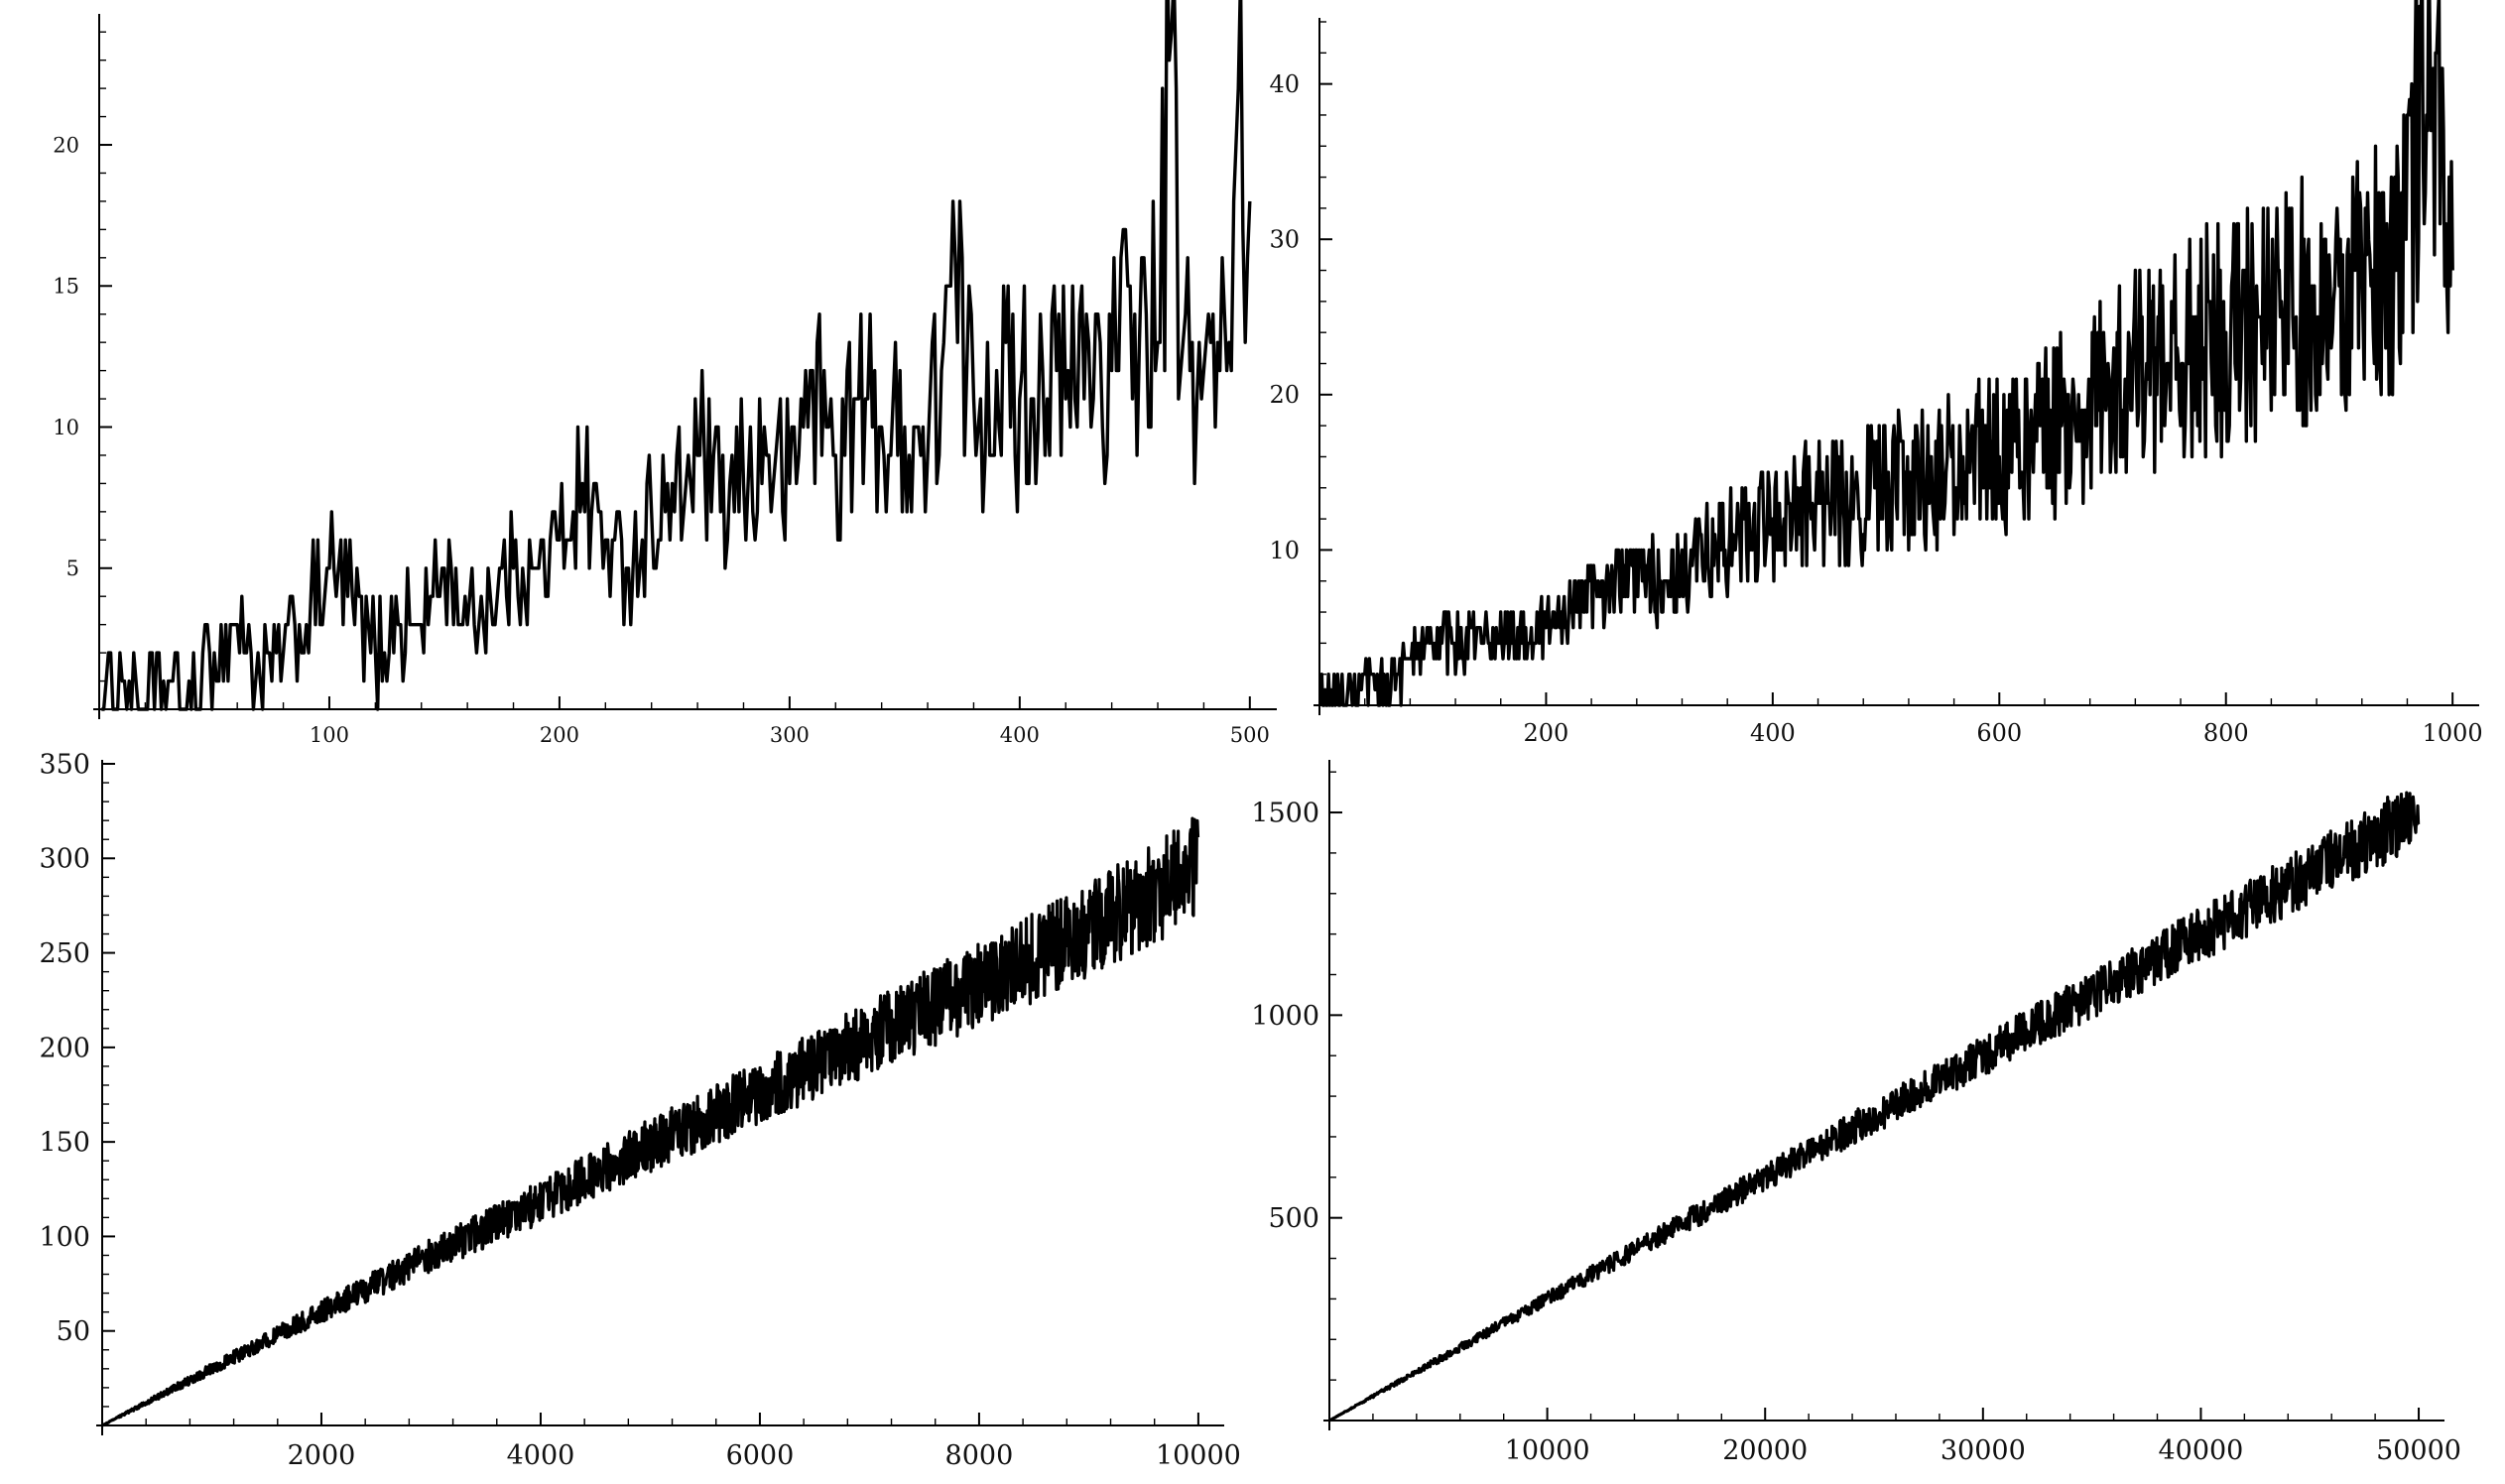 The image size is (2505, 1484). I want to click on y-tick-label: 1000, so click(1285, 1016).